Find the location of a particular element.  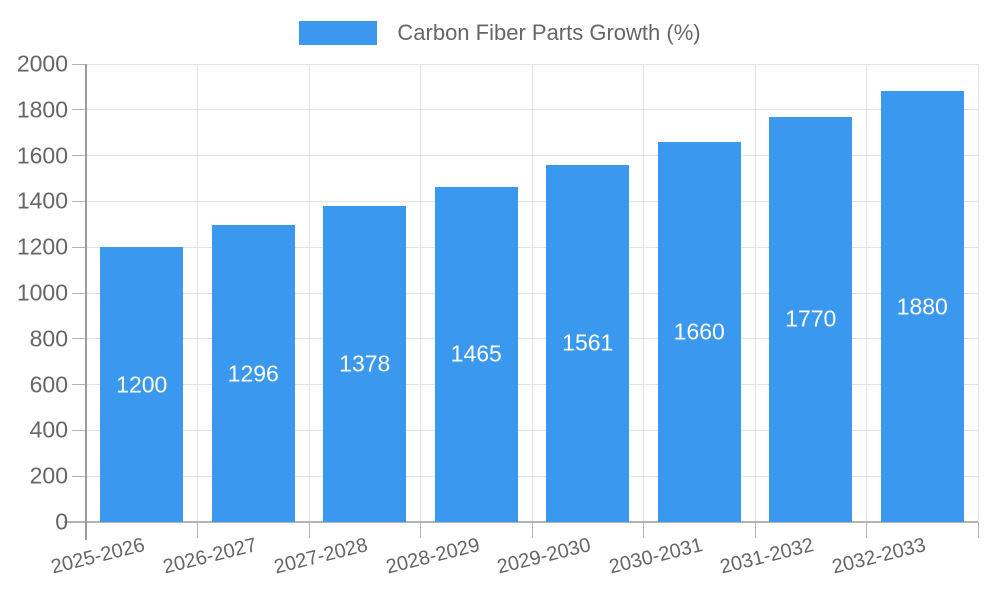

x-axis-tick-label: 2031-2032 is located at coordinates (767, 556).